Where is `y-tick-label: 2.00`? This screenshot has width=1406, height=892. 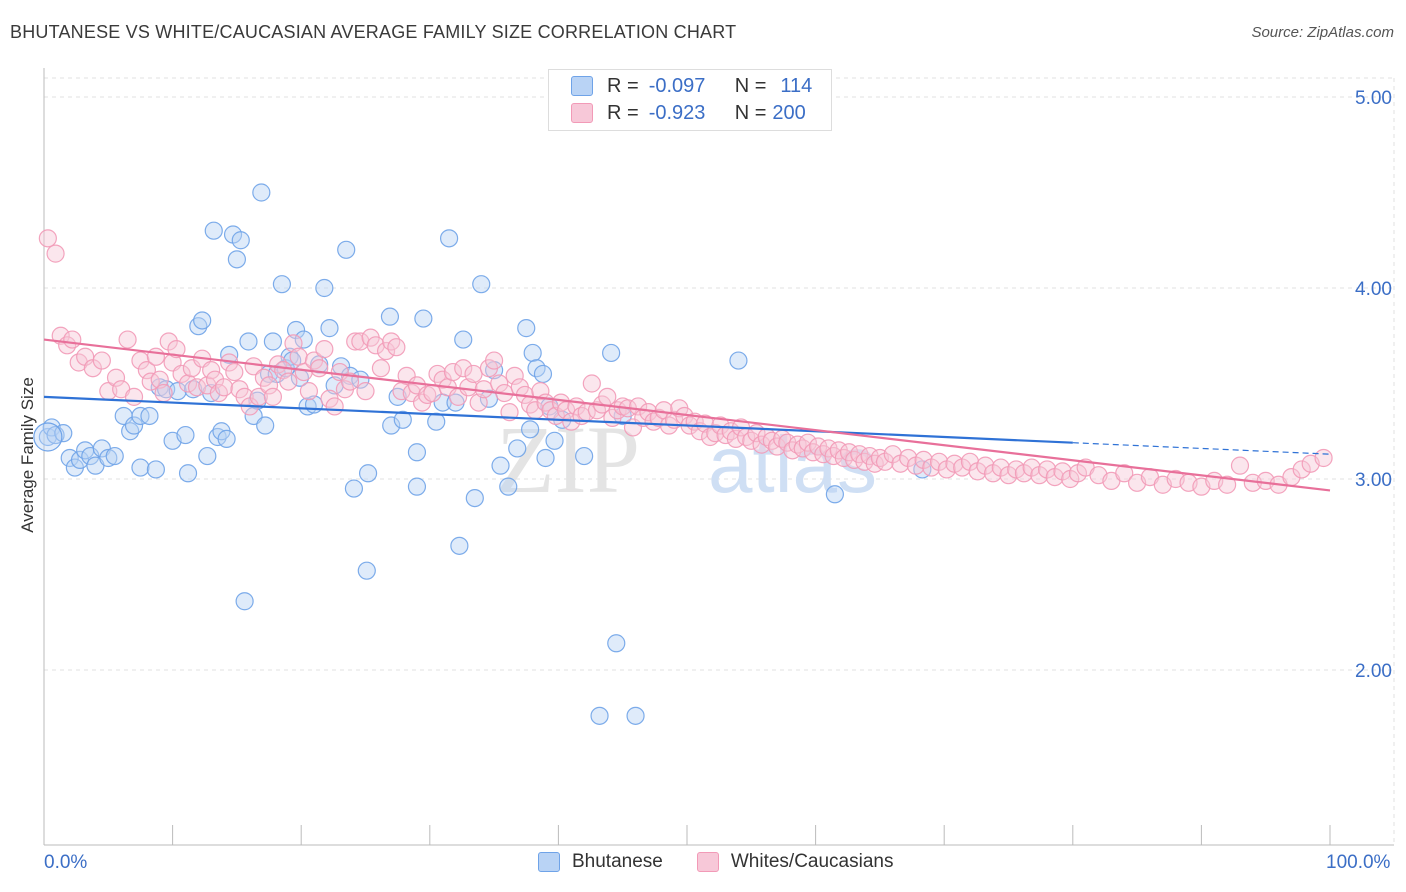 y-tick-label: 2.00 is located at coordinates (1373, 671).